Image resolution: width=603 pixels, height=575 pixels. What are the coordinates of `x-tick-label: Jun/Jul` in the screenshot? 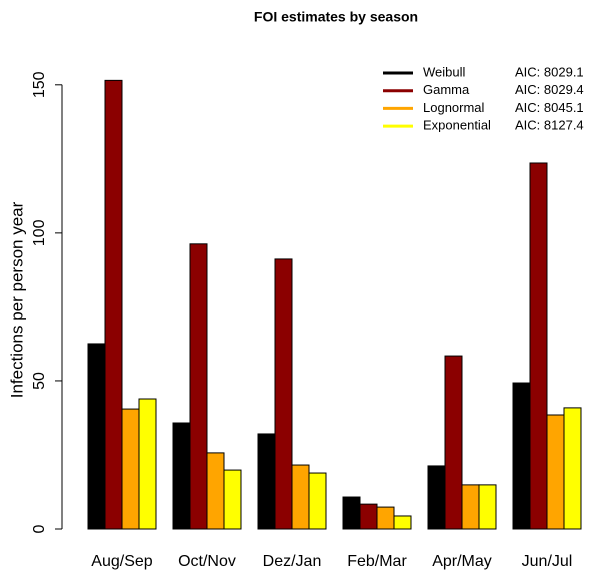 It's located at (547, 561).